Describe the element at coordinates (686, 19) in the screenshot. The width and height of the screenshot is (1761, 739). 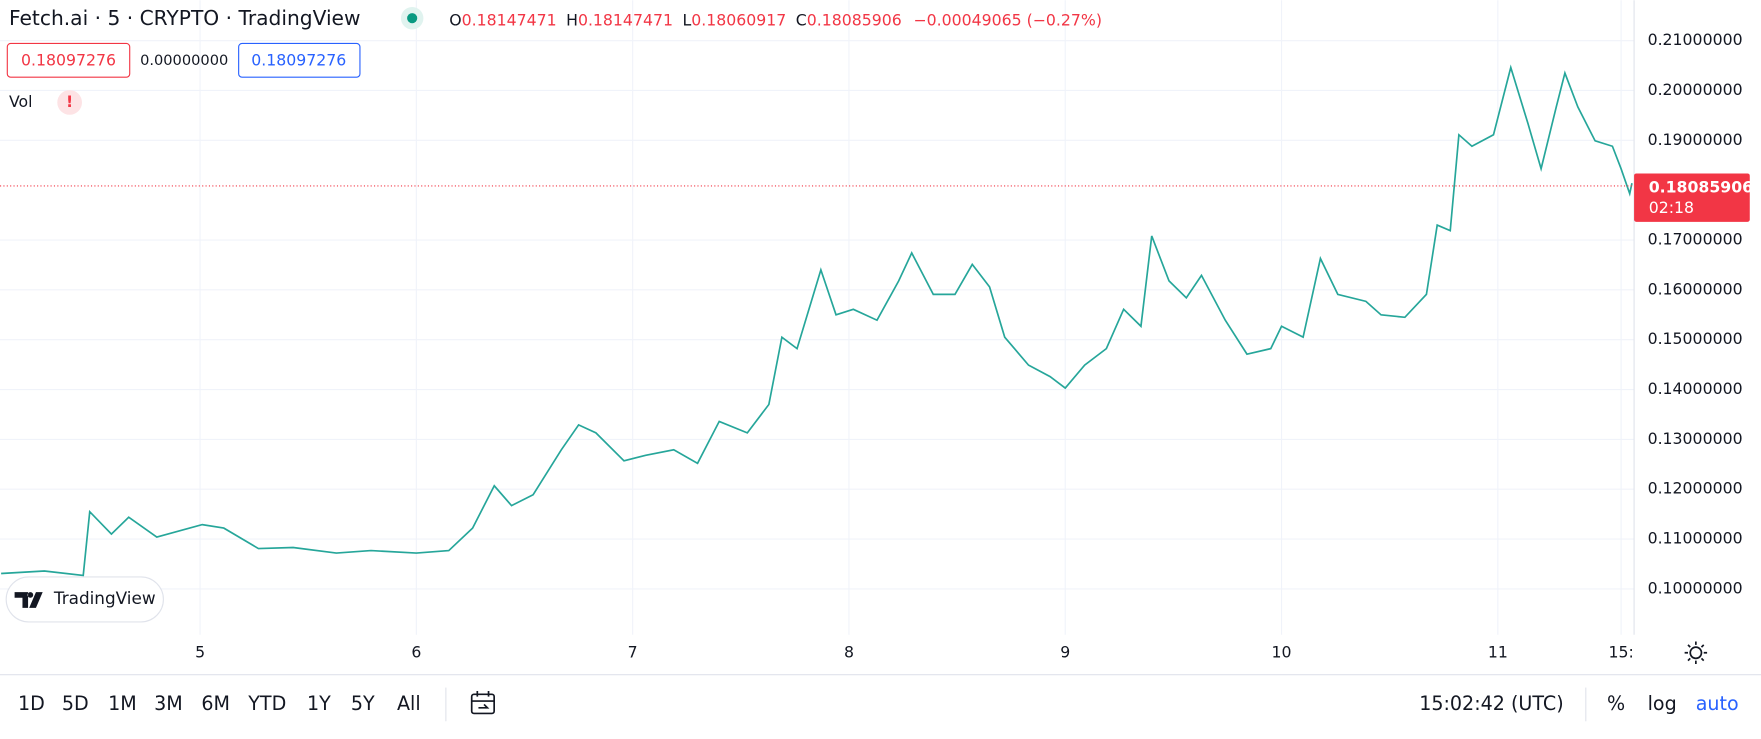
I see `ohlc-label: L` at that location.